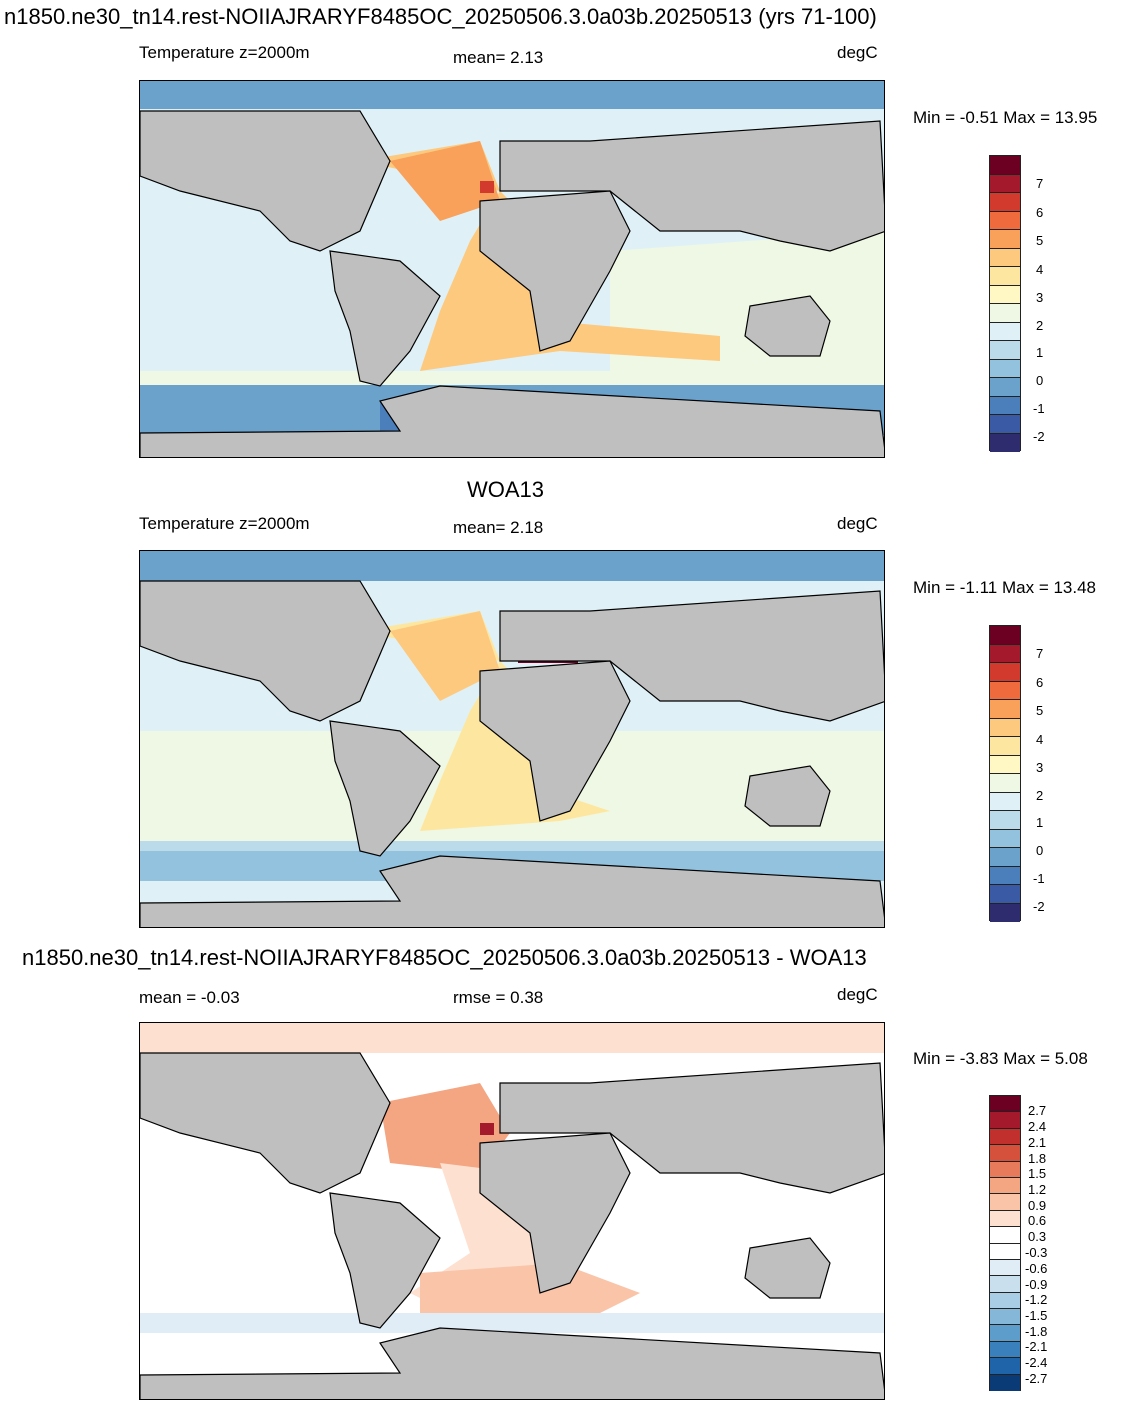  What do you see at coordinates (1037, 1126) in the screenshot?
I see `panel3-tick: 2.4` at bounding box center [1037, 1126].